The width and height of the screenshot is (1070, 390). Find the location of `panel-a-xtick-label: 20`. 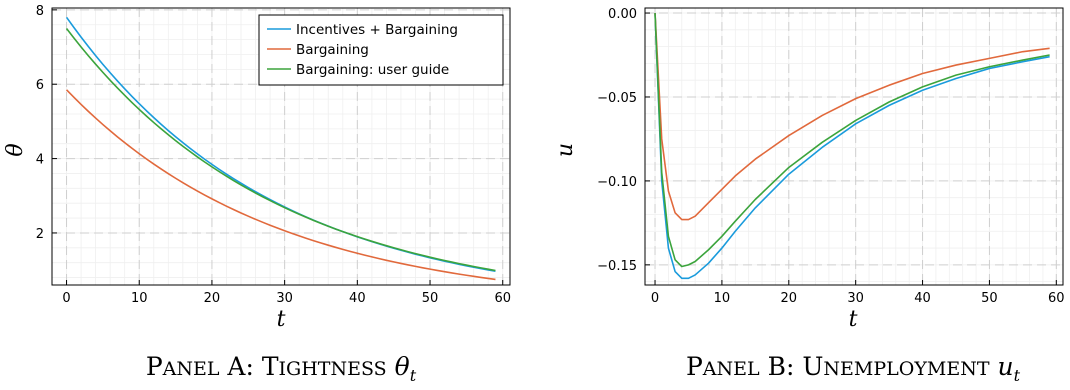

panel-a-xtick-label: 20 is located at coordinates (212, 298).